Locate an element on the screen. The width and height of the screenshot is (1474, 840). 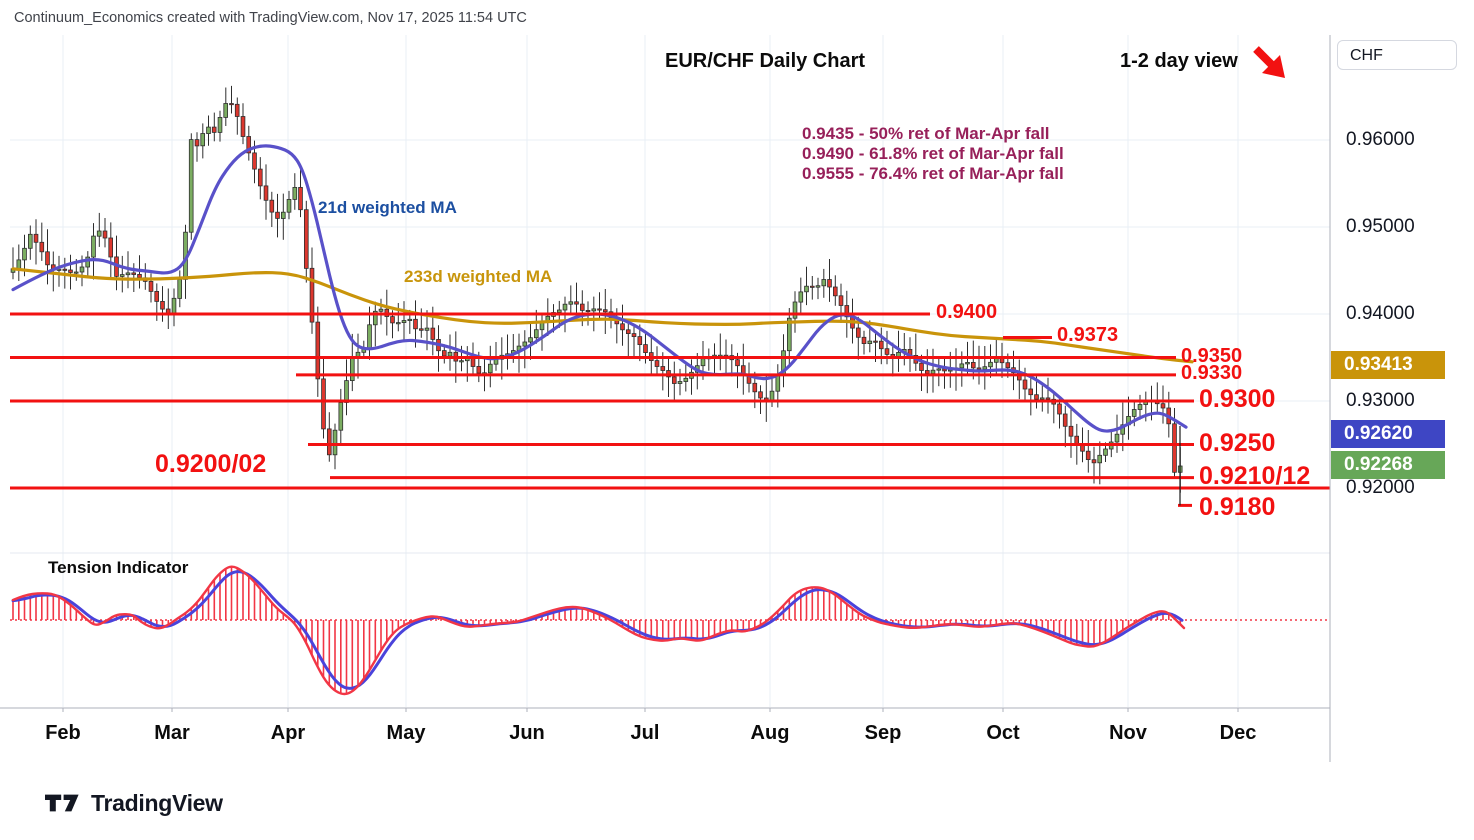
badge-last-price: 0.92268 is located at coordinates (1388, 464).